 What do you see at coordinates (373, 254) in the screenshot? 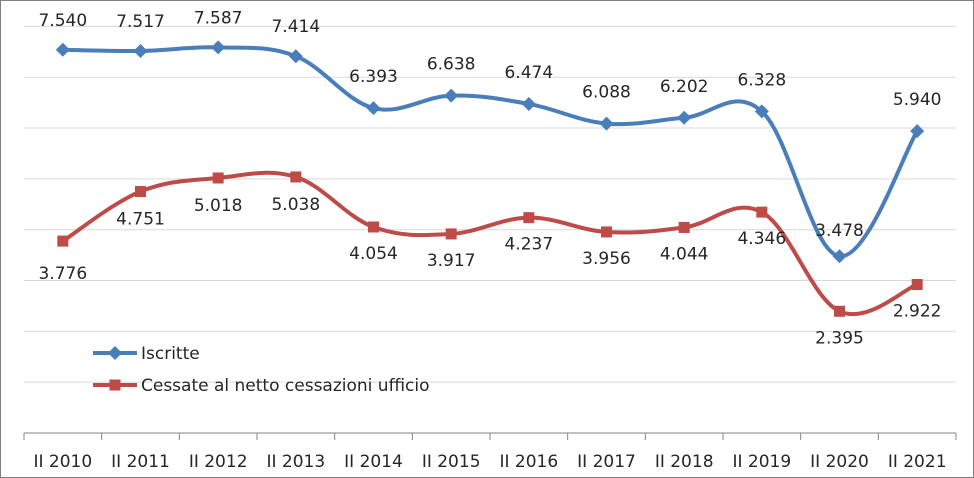
I see `data-label: 4.054` at bounding box center [373, 254].